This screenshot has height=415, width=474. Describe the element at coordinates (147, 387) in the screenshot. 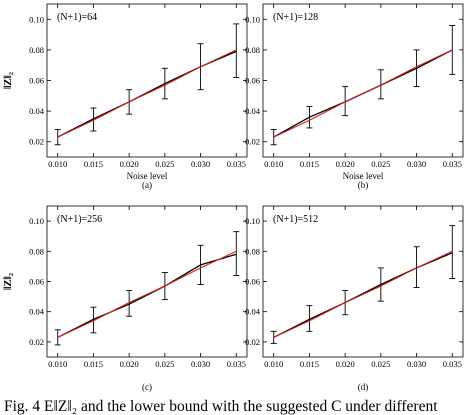

I see `panel-sublabel: (c)` at that location.